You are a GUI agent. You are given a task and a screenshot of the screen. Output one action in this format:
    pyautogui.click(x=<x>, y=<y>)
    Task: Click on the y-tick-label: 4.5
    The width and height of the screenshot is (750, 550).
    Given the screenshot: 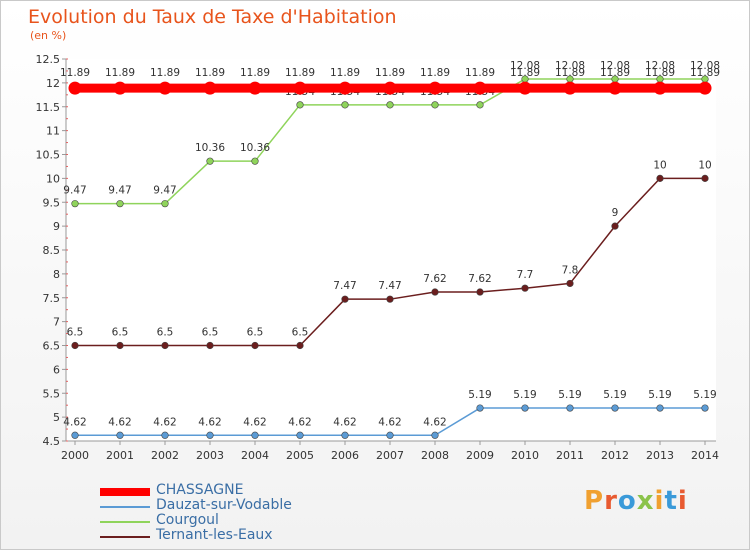 What is the action you would take?
    pyautogui.click(x=52, y=441)
    